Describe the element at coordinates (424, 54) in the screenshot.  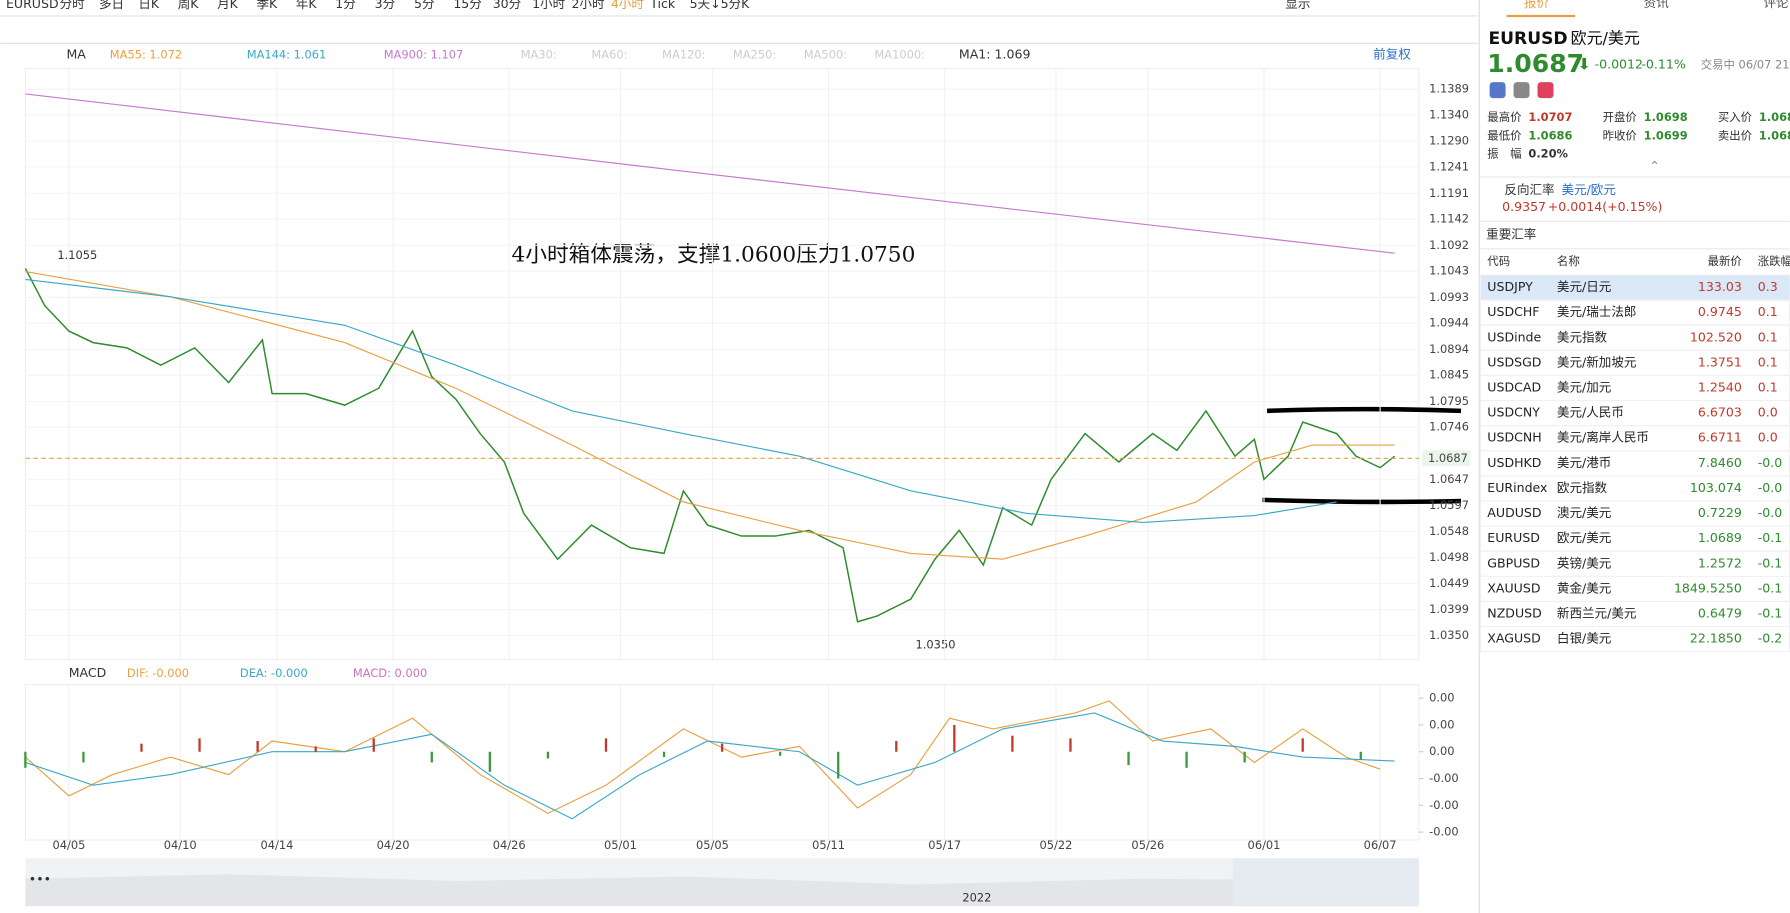
I see `legend-item: MA900: 1.107` at that location.